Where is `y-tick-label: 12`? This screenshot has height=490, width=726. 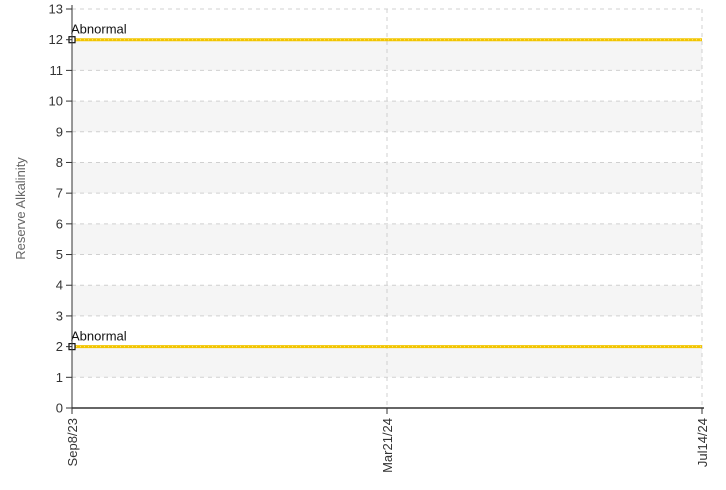 y-tick-label: 12 is located at coordinates (56, 39).